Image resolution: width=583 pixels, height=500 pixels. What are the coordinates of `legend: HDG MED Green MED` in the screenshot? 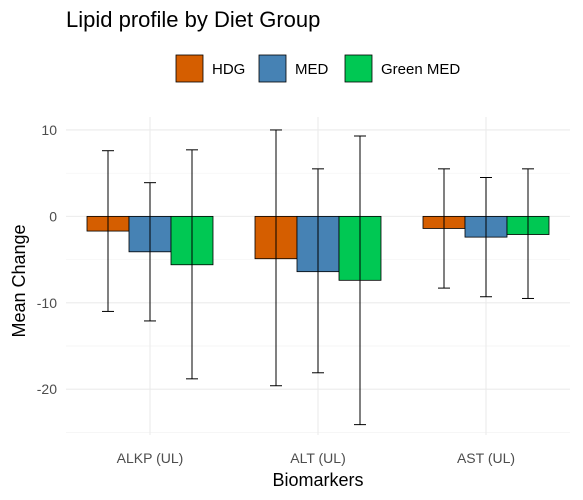 It's located at (317, 68).